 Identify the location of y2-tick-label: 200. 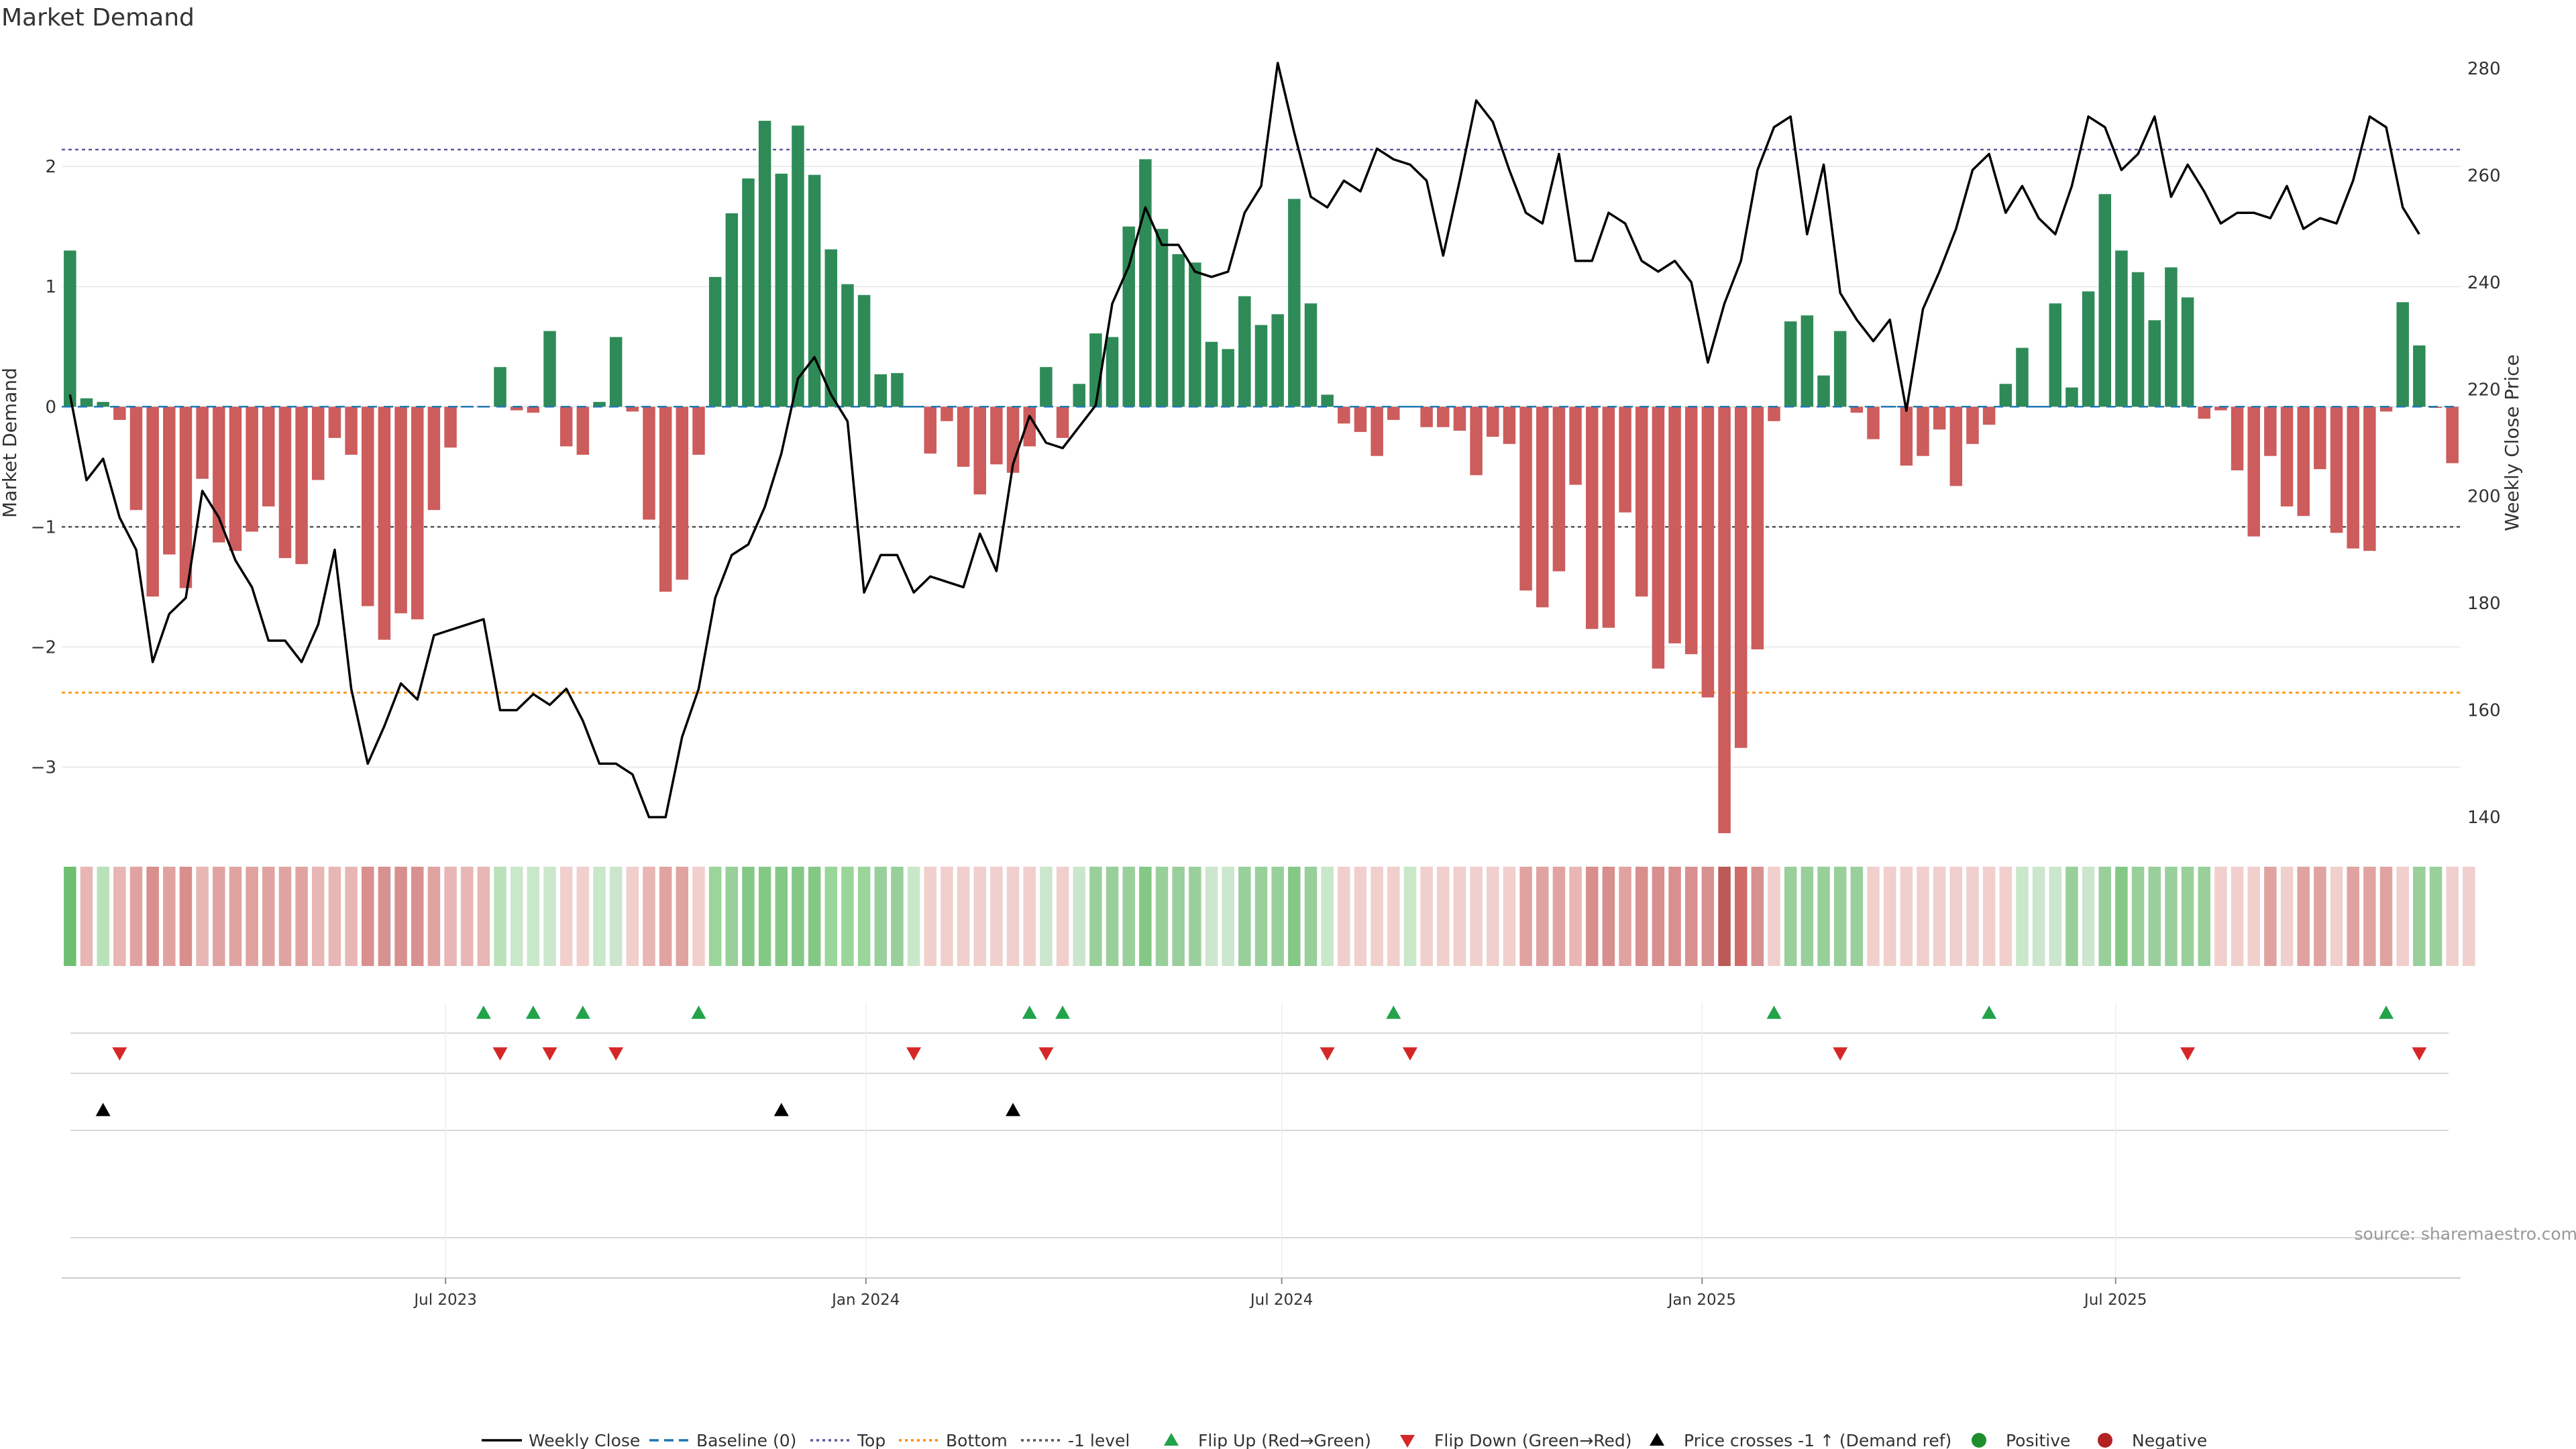
(2484, 497).